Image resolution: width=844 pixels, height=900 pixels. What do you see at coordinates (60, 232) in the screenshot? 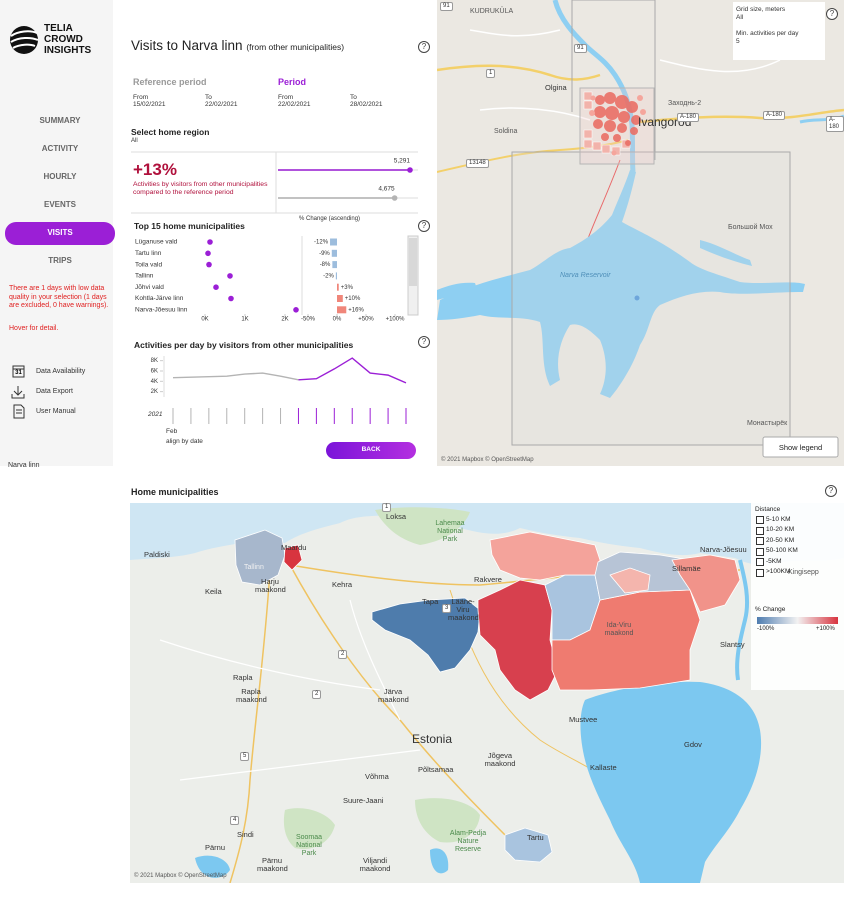
I see `nav-item: VISITS` at bounding box center [60, 232].